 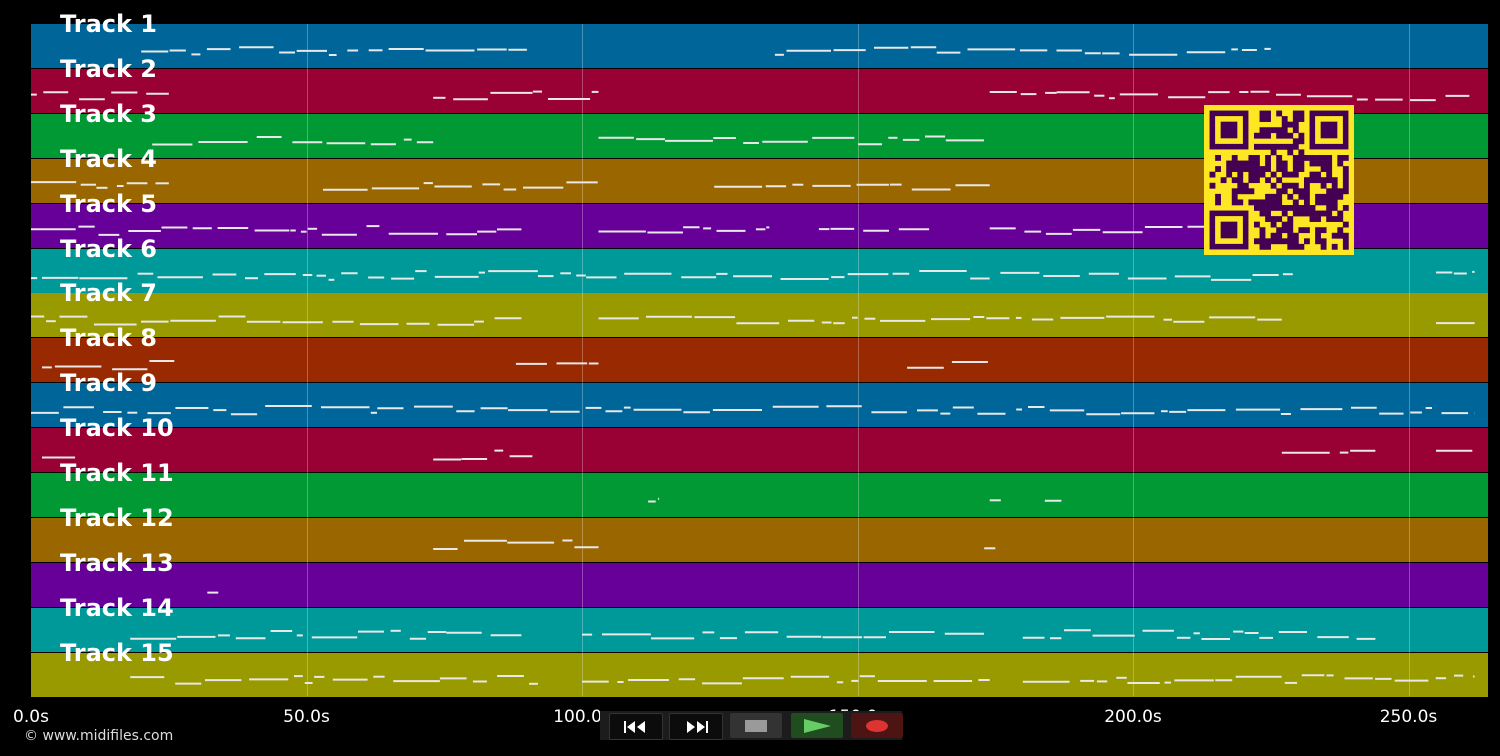 I want to click on time-tick-label: 0.0s, so click(x=31, y=717).